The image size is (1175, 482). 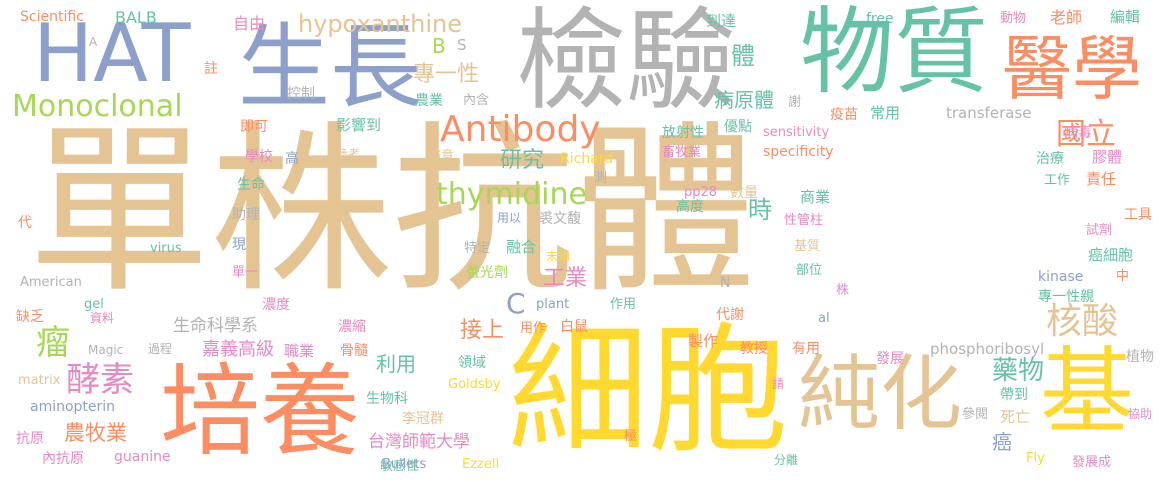 What do you see at coordinates (100, 380) in the screenshot?
I see `word-jiao-su: 酵素` at bounding box center [100, 380].